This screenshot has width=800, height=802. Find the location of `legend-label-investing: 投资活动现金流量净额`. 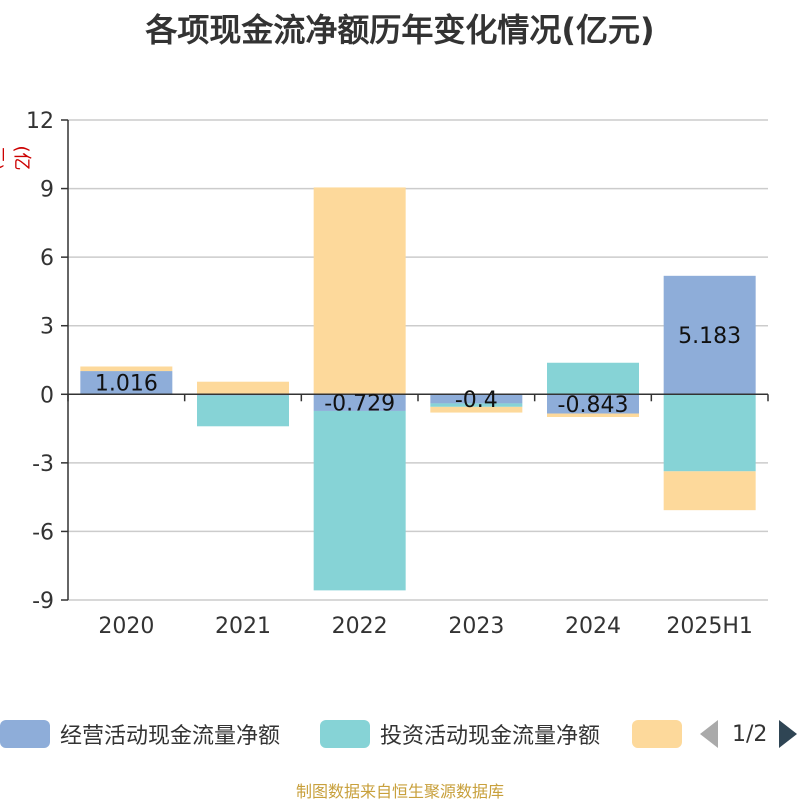

legend-label-investing: 投资活动现金流量净额 is located at coordinates (490, 736).